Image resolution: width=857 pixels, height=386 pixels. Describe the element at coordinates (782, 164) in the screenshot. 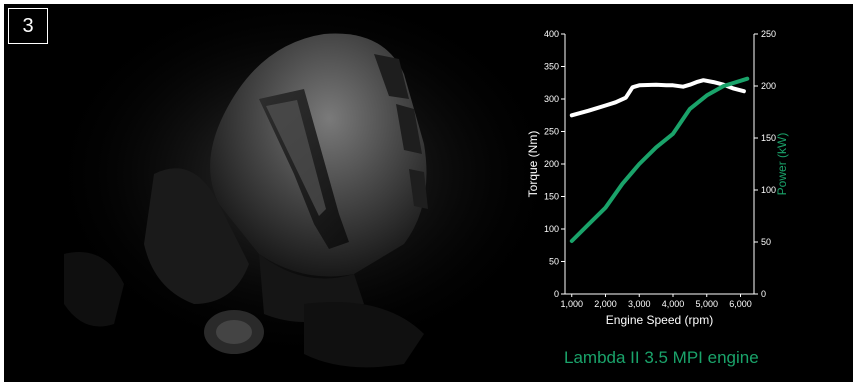

I see `y2-axis-title: Power (kW)` at that location.